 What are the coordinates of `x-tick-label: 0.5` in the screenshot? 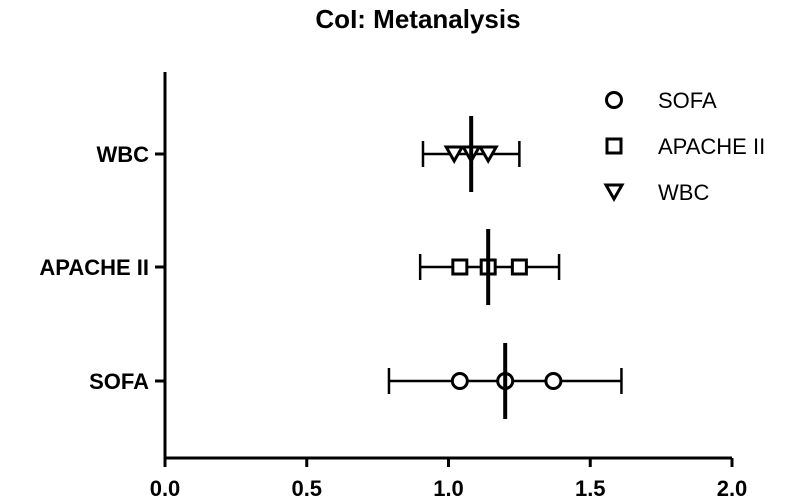 It's located at (306, 488).